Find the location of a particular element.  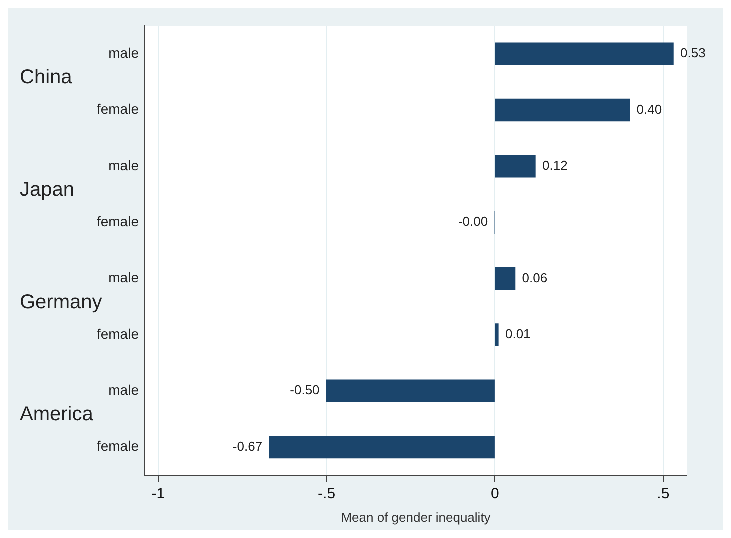

x-tick-label: .5 is located at coordinates (663, 494).